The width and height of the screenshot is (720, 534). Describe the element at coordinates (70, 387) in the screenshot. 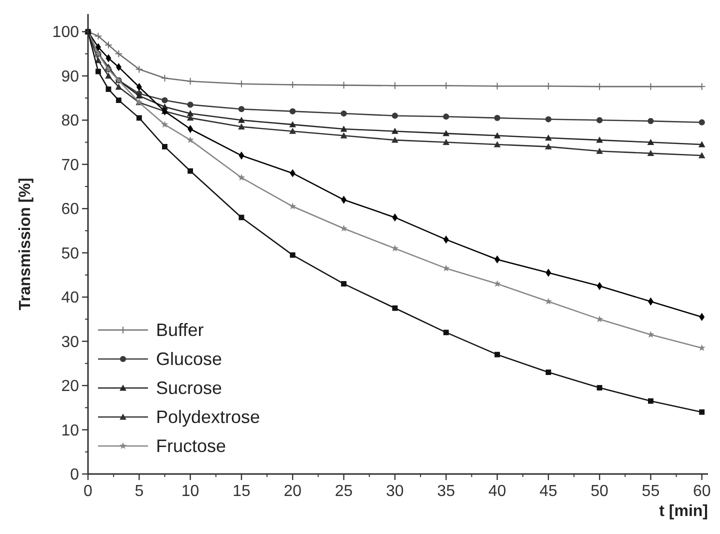

I see `y-tick-label: 20` at that location.